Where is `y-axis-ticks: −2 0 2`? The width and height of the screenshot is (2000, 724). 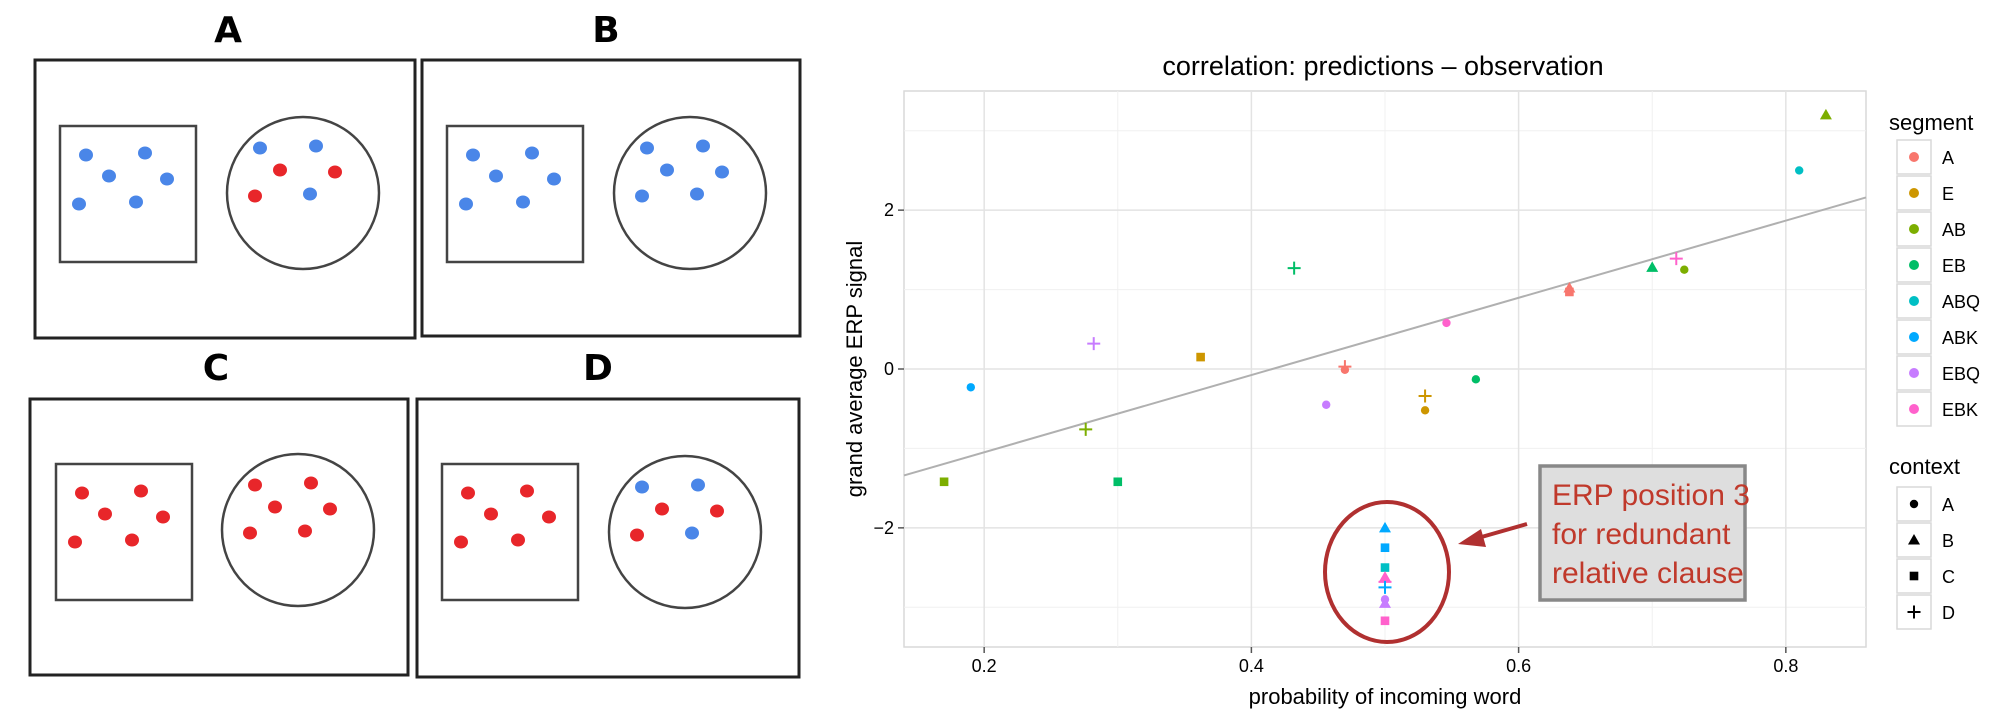 y-axis-ticks: −2 0 2 is located at coordinates (888, 369).